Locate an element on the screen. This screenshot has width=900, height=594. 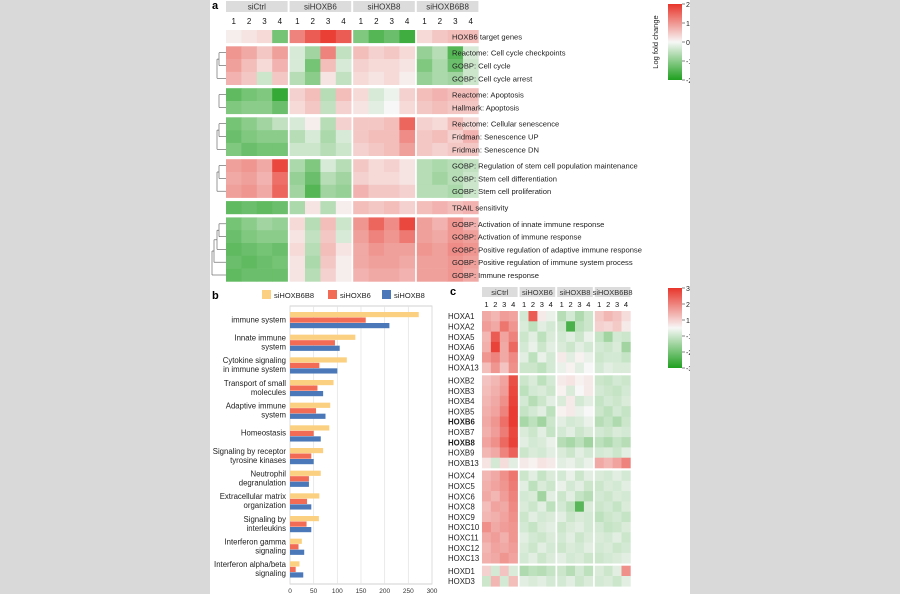
panel-b-x-tick: 150 is located at coordinates (361, 591).